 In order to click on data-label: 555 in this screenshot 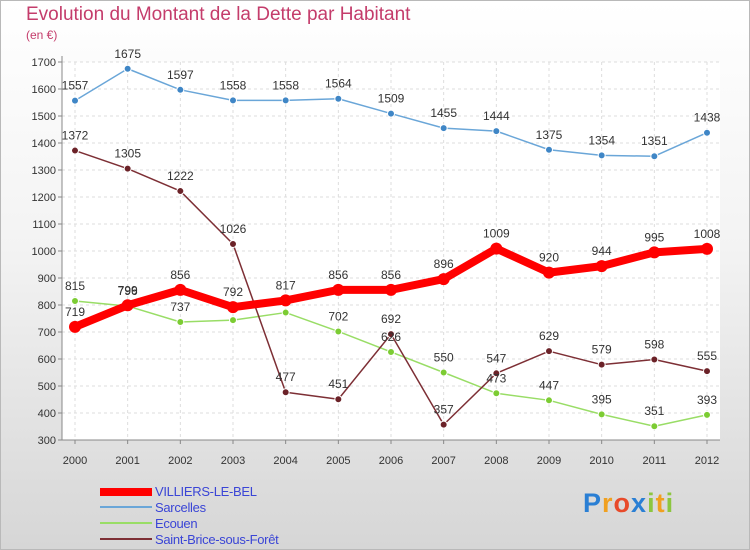, I will do `click(707, 356)`.